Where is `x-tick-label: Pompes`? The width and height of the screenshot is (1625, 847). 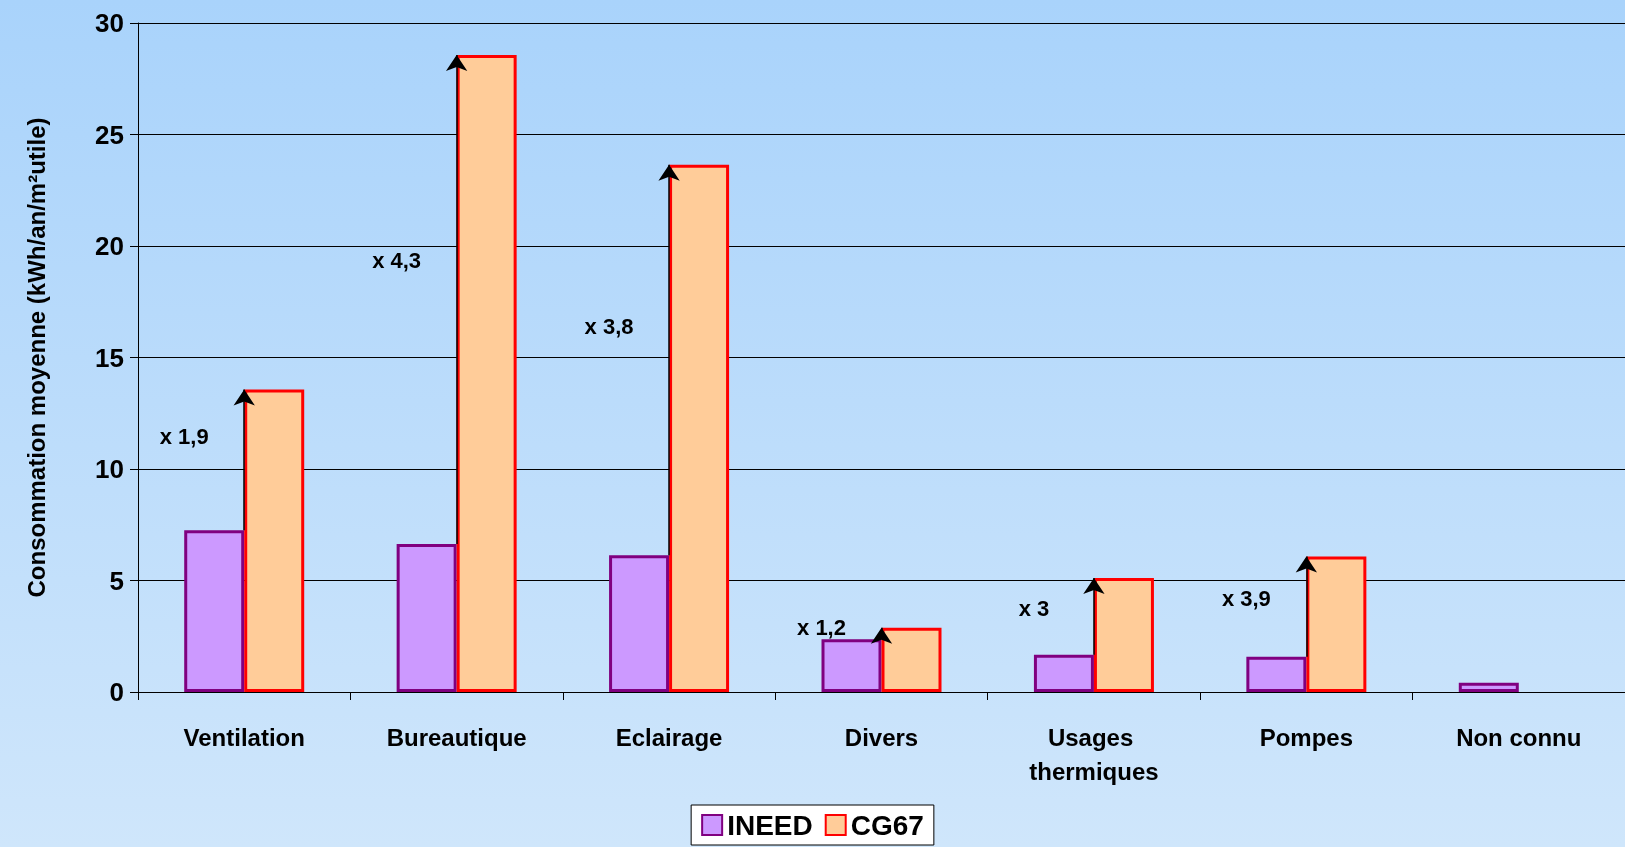 x-tick-label: Pompes is located at coordinates (1306, 737).